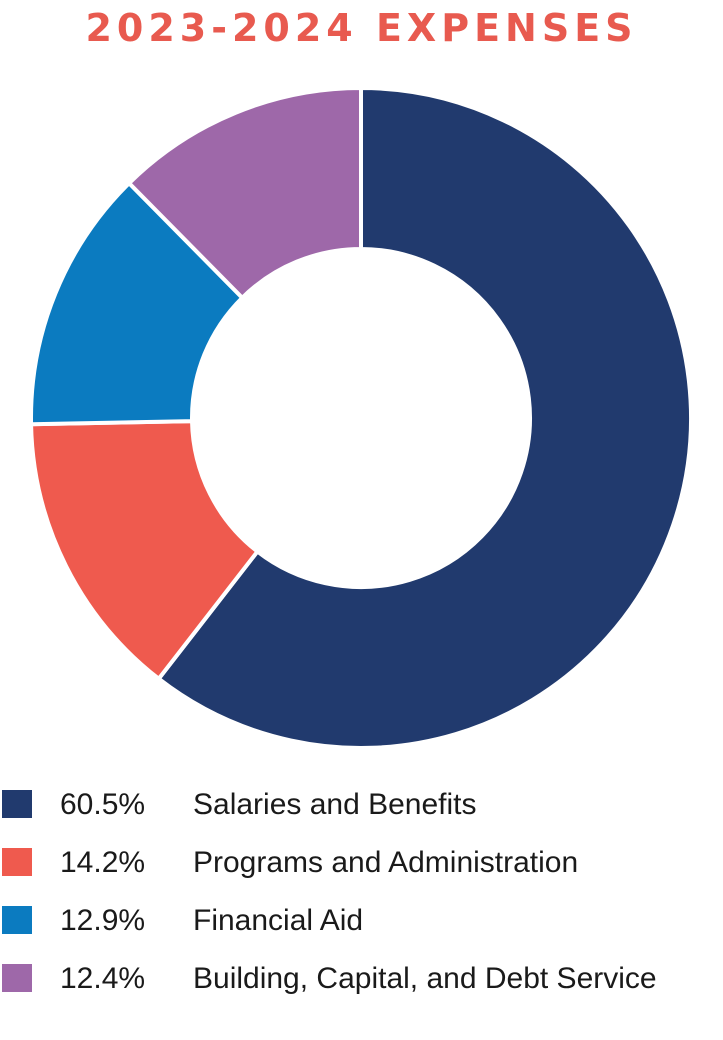  What do you see at coordinates (244, 193) in the screenshot?
I see `slice-building` at bounding box center [244, 193].